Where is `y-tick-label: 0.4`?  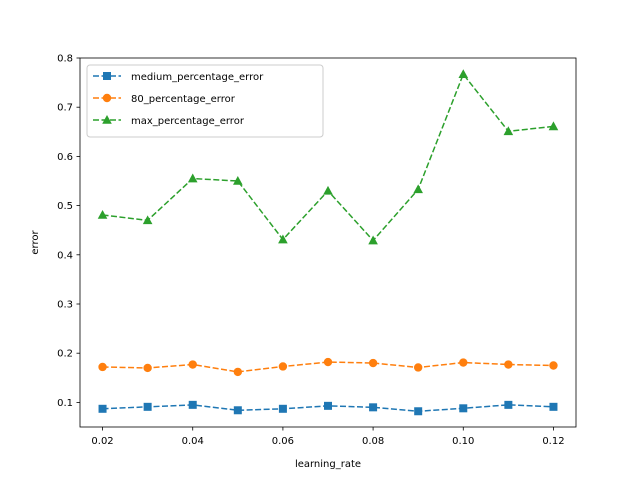 y-tick-label: 0.4 is located at coordinates (65, 255).